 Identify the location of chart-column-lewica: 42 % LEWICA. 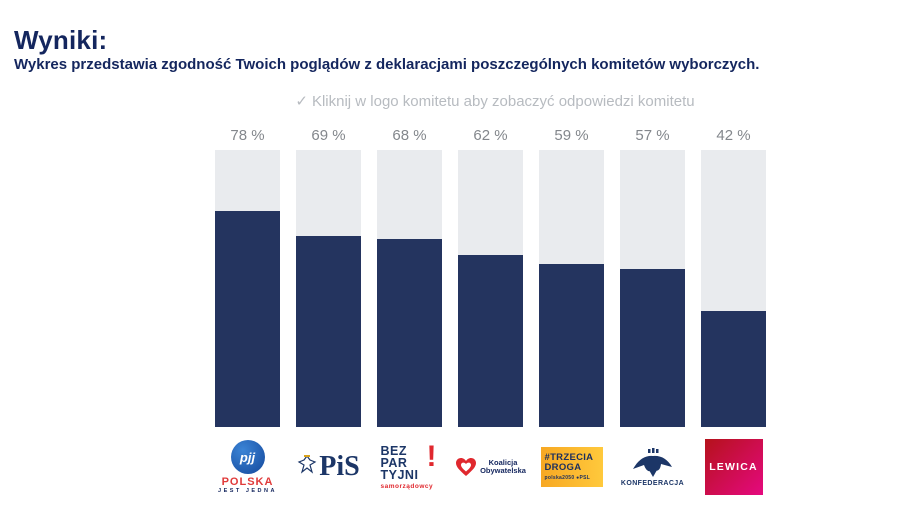
(733, 315).